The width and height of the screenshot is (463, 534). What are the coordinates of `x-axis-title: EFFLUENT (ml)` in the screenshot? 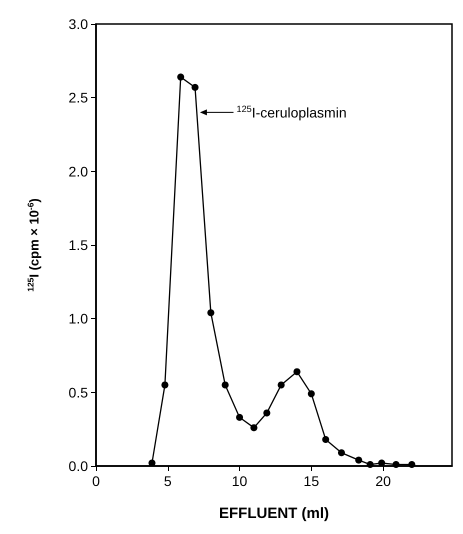 It's located at (274, 513).